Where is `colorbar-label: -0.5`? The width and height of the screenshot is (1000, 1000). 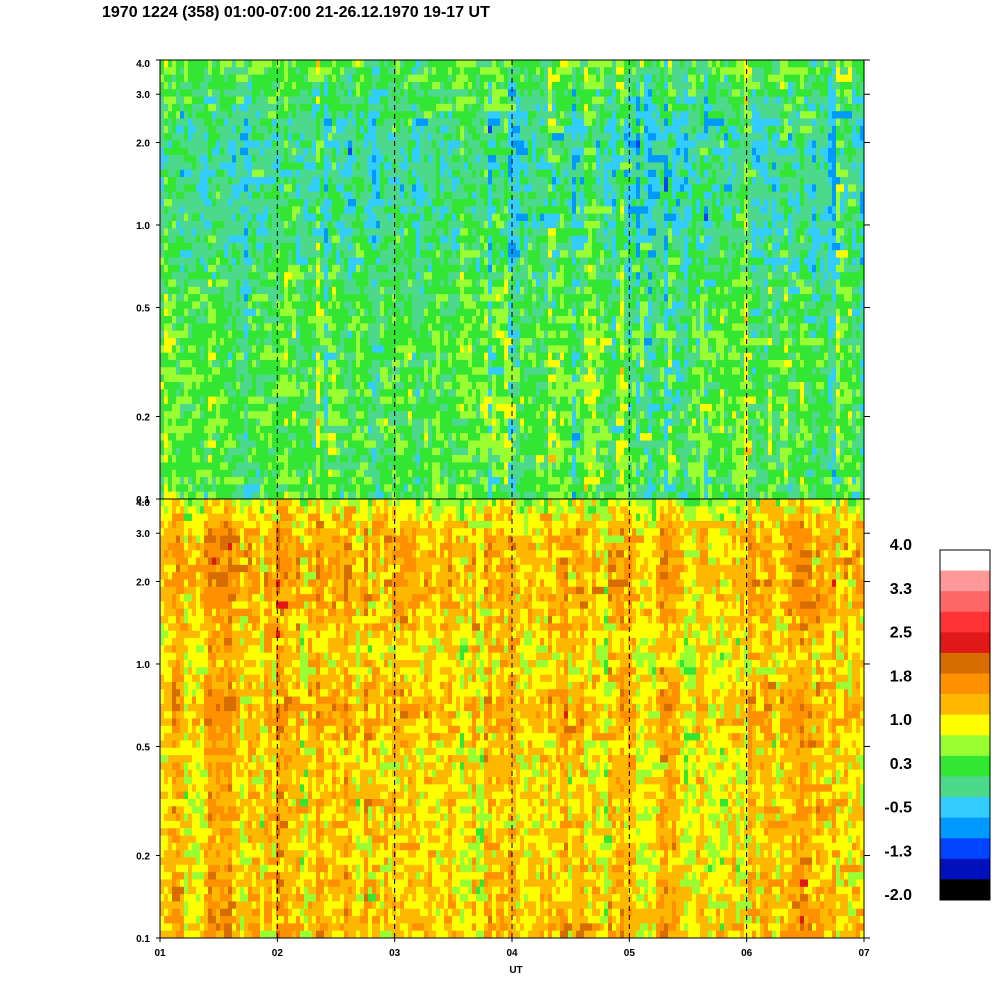 colorbar-label: -0.5 is located at coordinates (898, 808).